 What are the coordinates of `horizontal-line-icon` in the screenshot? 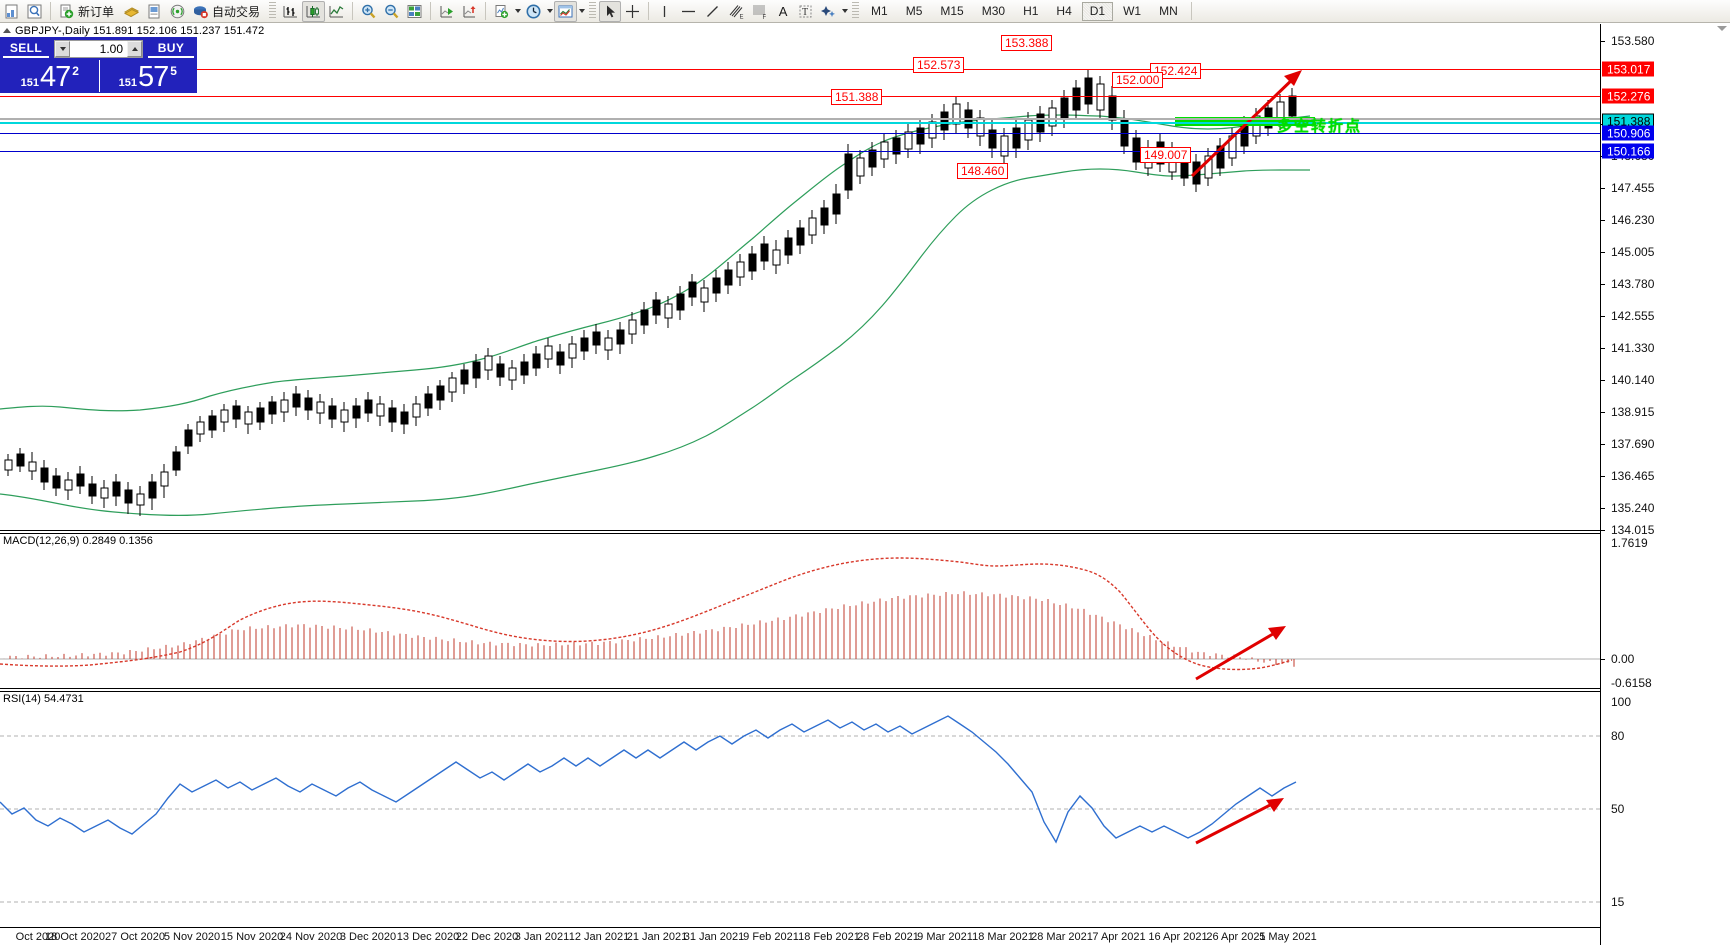 It's located at (688, 11).